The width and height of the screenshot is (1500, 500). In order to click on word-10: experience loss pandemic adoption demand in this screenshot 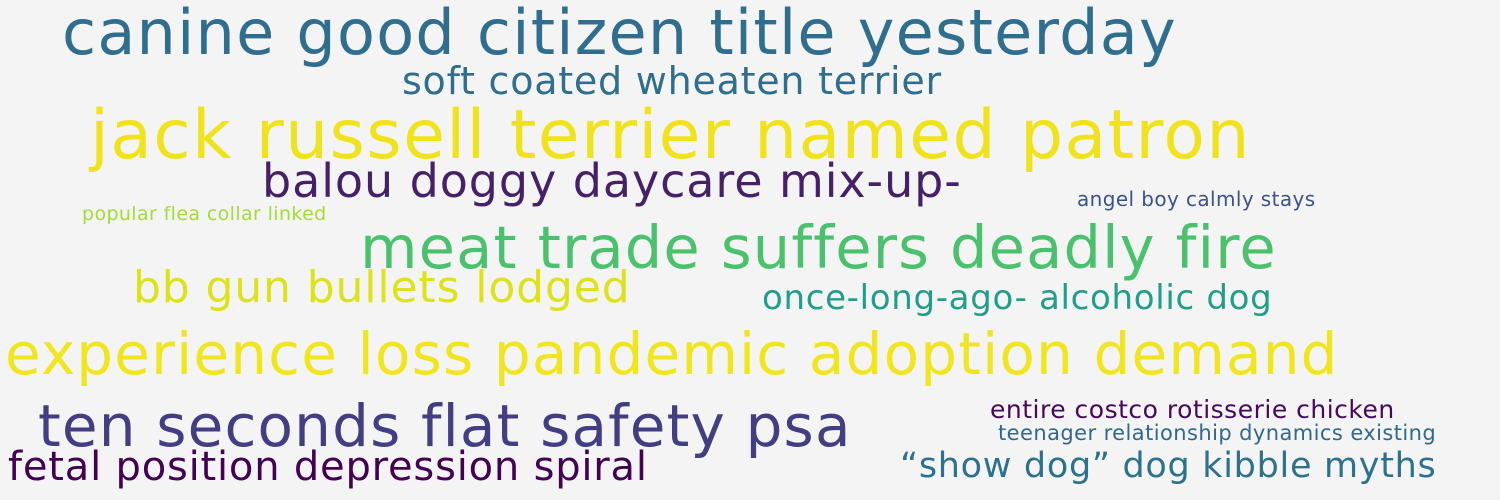, I will do `click(672, 354)`.